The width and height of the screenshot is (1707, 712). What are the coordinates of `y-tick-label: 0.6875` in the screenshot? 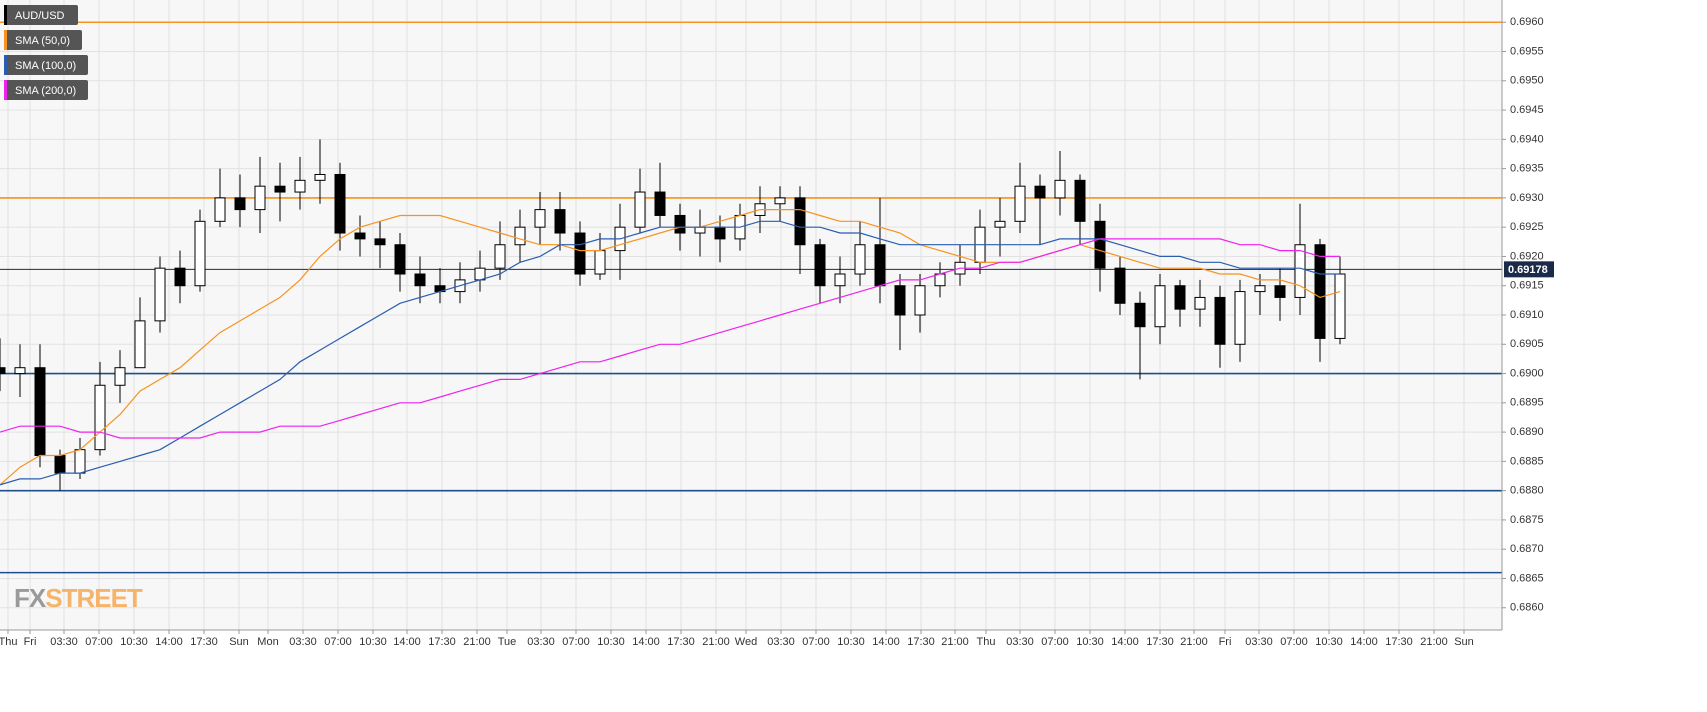 It's located at (1527, 520).